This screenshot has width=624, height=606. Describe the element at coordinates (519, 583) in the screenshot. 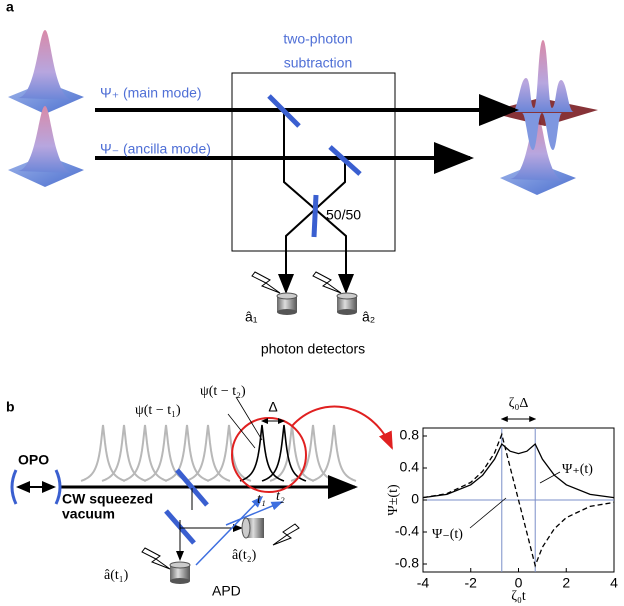

I see `x-tick-label: 0` at that location.